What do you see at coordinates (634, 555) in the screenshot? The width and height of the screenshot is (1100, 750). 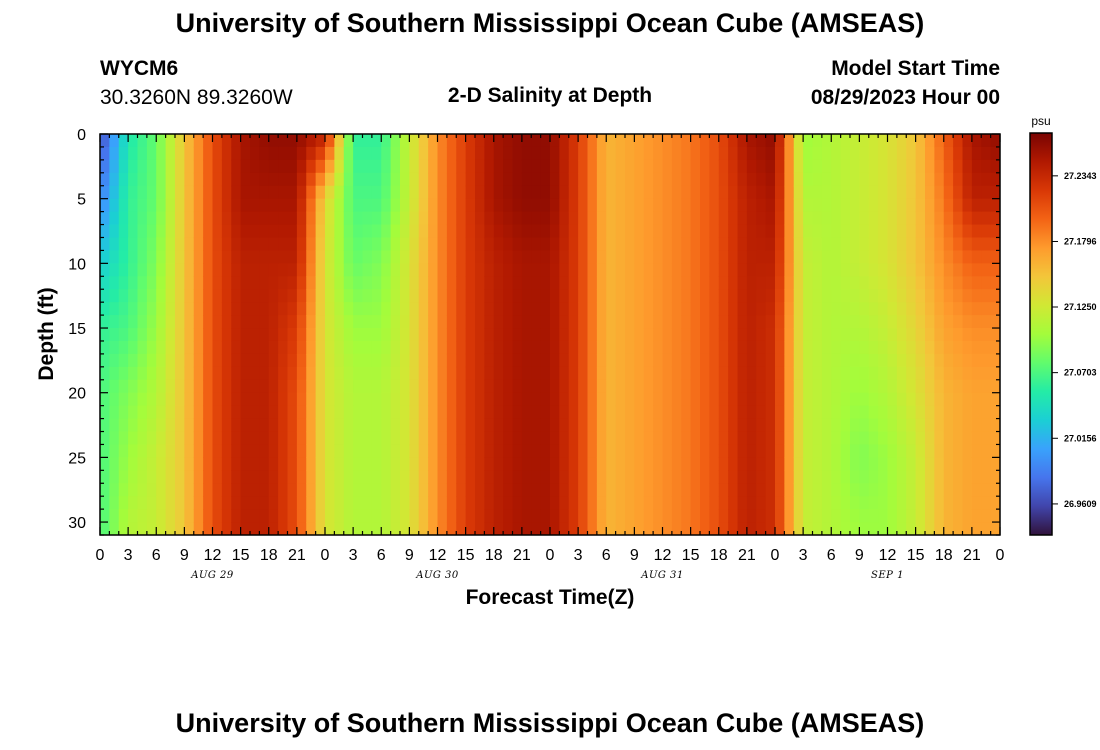 I see `x-tick-label: 9` at bounding box center [634, 555].